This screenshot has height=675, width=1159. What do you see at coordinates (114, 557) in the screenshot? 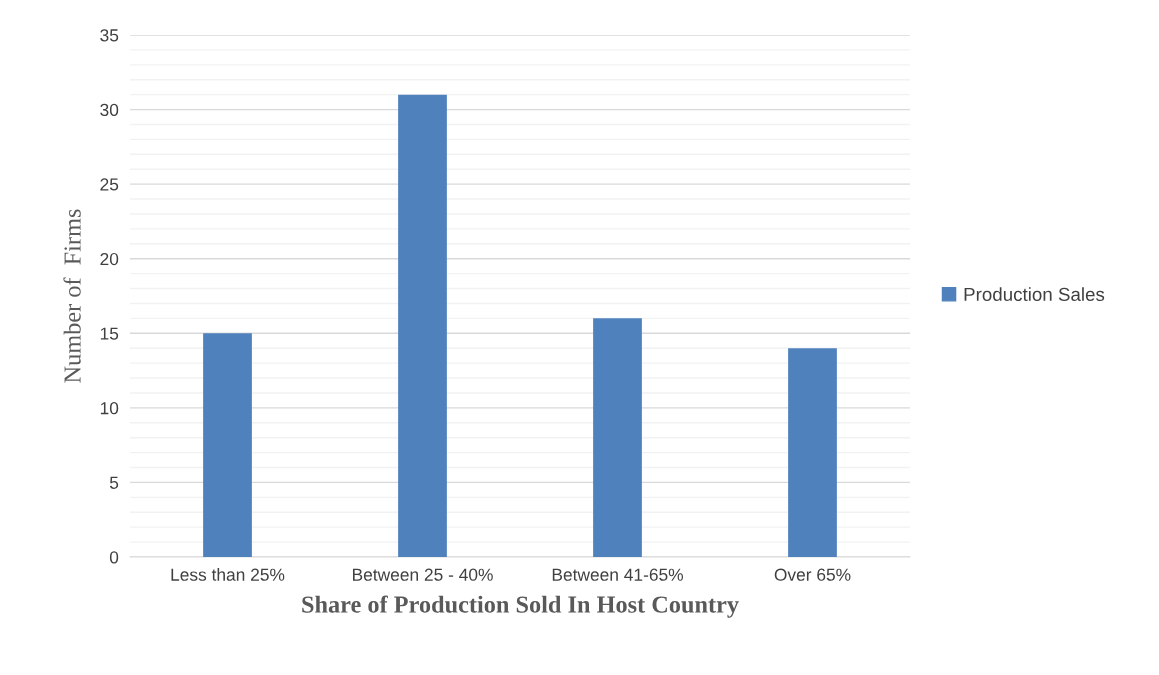
I see `y-tick-label: 0` at bounding box center [114, 557].